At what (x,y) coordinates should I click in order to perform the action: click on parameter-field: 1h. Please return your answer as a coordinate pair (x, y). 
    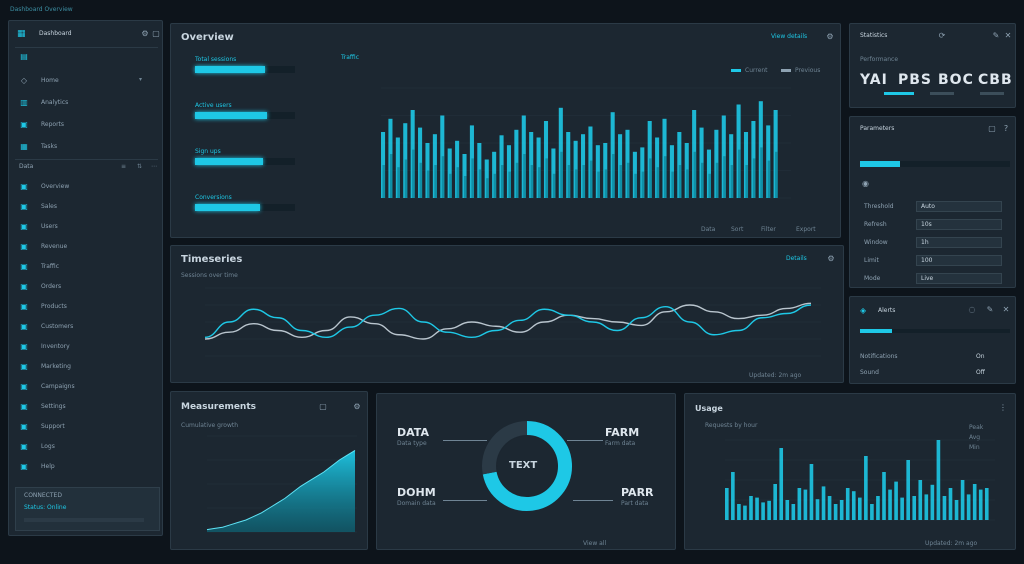
    Looking at the image, I should click on (959, 242).